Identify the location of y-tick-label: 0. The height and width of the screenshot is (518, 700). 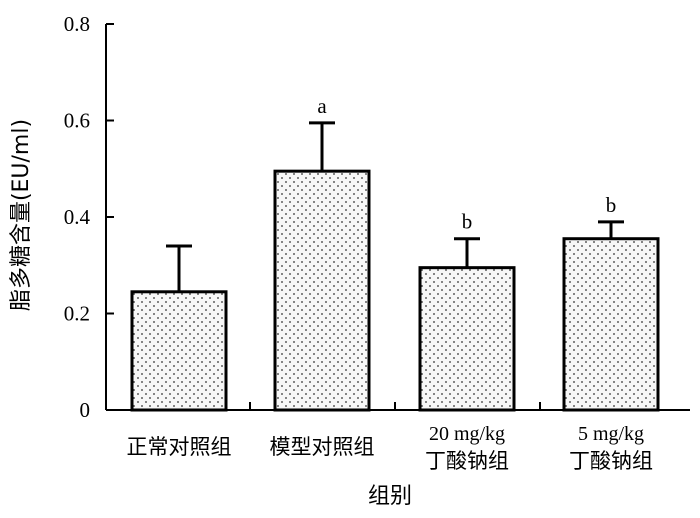
(85, 410).